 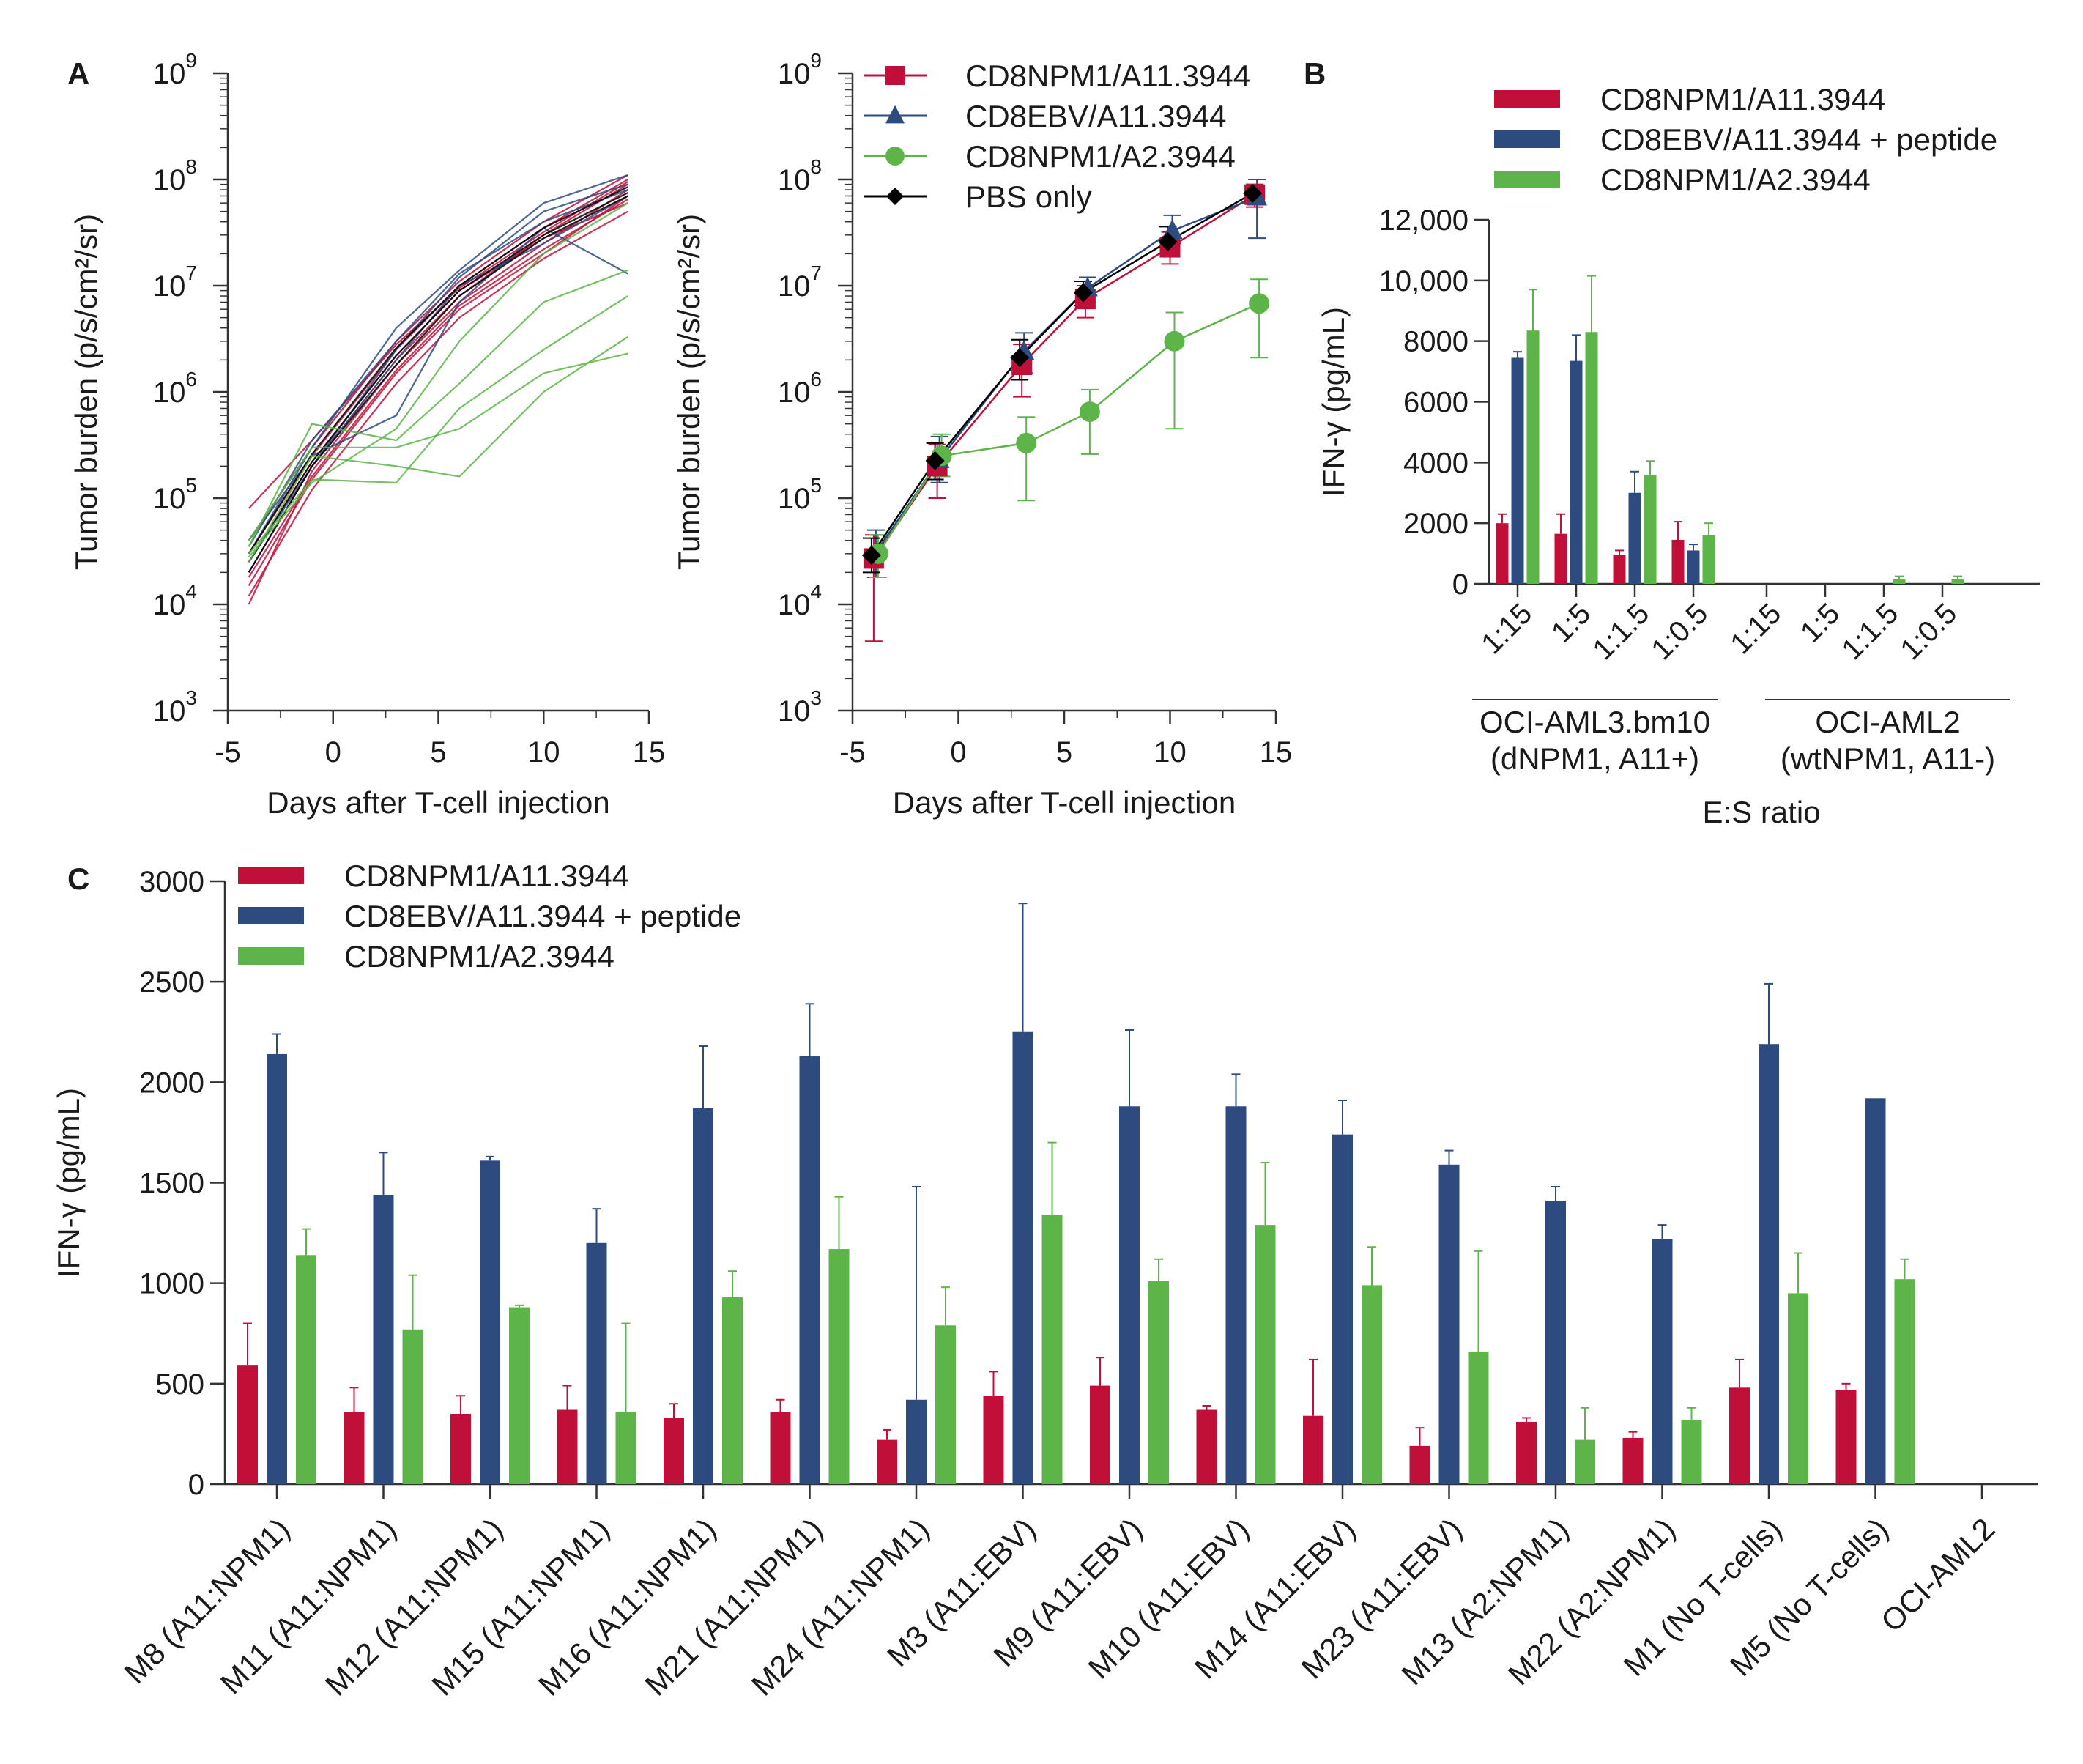 What do you see at coordinates (1888, 759) in the screenshot?
I see `group-label-sub: (wtNPM1, A11-)` at bounding box center [1888, 759].